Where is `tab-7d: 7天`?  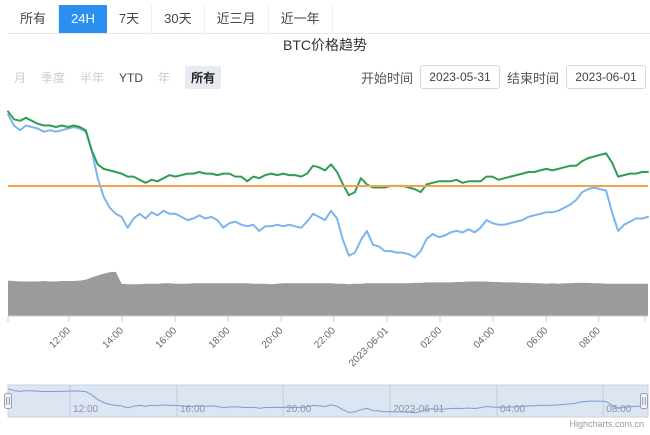
tab-7d: 7天 is located at coordinates (130, 19).